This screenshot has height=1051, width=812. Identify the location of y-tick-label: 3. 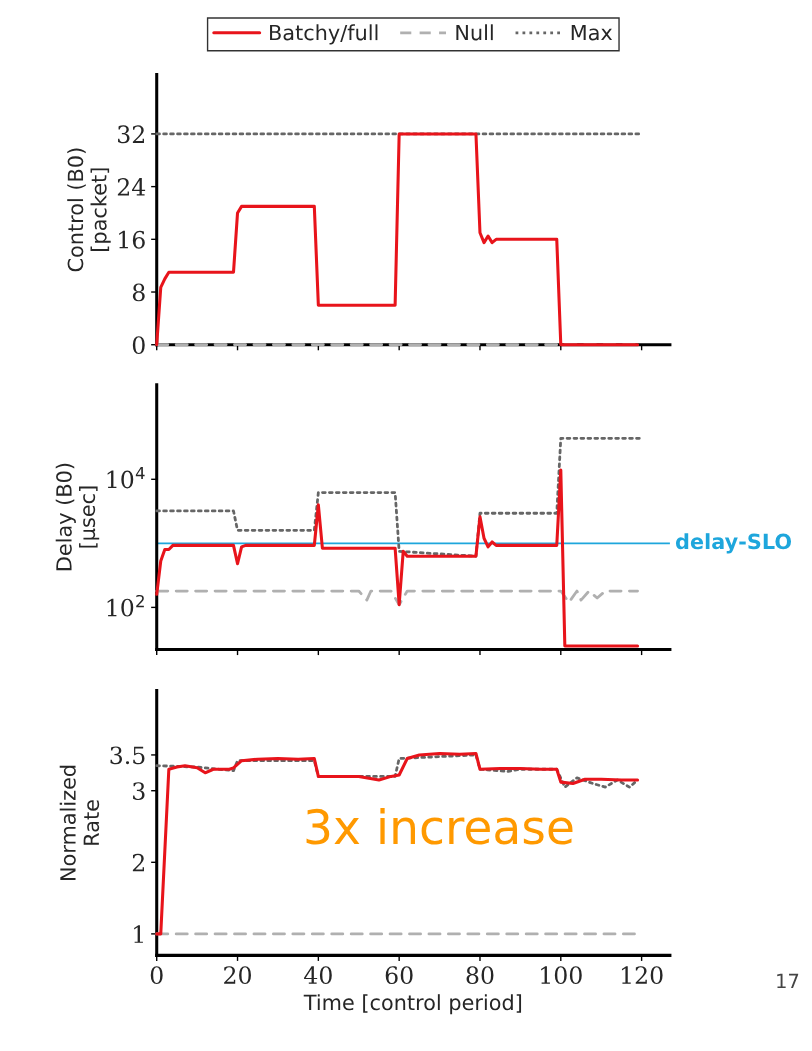
(139, 791).